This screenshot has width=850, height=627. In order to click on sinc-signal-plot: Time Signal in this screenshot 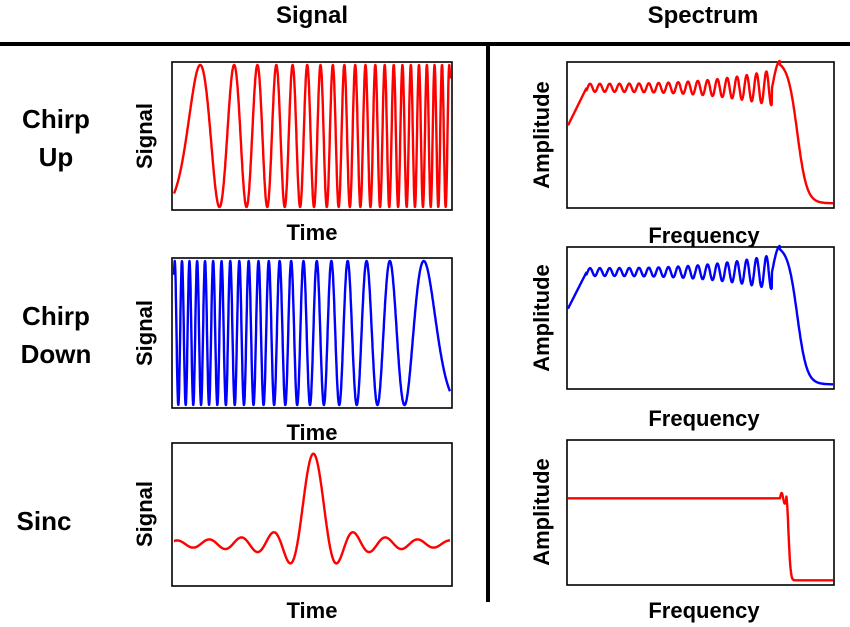, I will do `click(292, 532)`.